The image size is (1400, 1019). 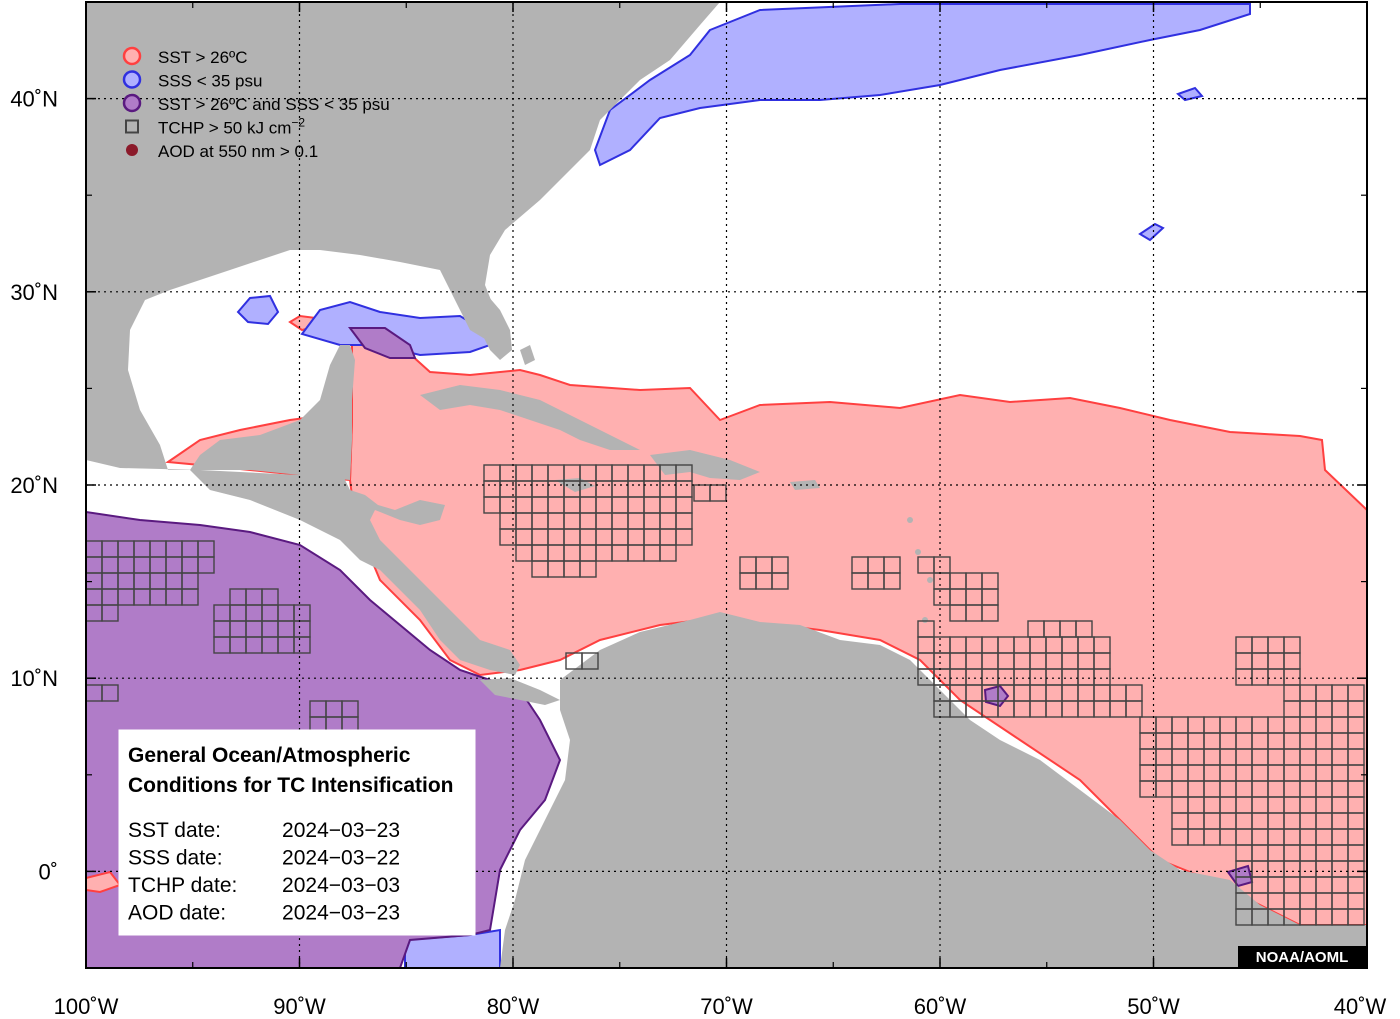 What do you see at coordinates (299, 1006) in the screenshot?
I see `lon-tick-label-1: 90˚W` at bounding box center [299, 1006].